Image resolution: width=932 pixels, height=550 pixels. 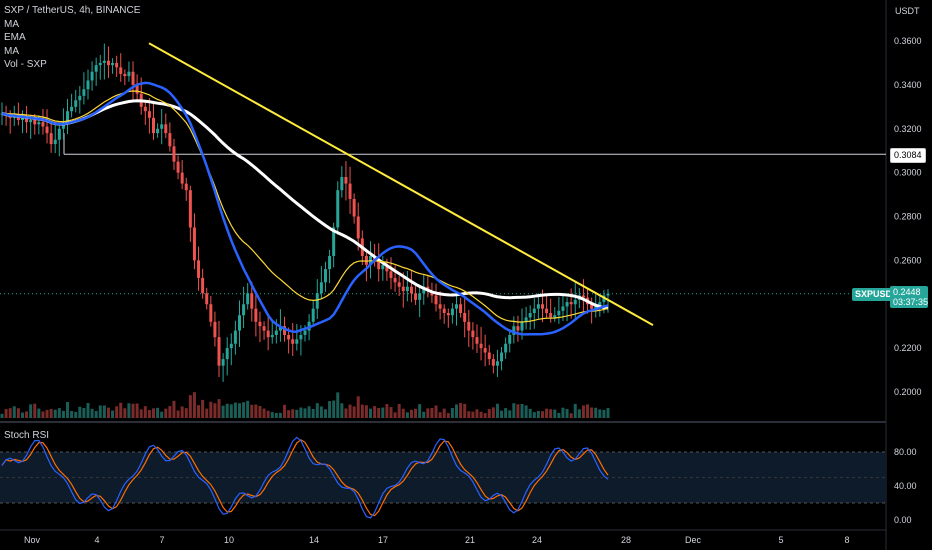 I want to click on stoch-rsi-title: Stoch RSI, so click(x=27, y=435).